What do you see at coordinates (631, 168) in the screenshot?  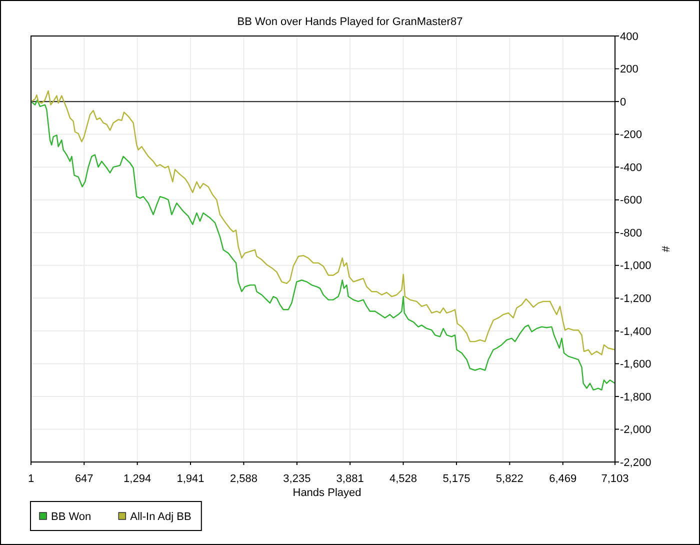 I see `y-tick-label: -400` at bounding box center [631, 168].